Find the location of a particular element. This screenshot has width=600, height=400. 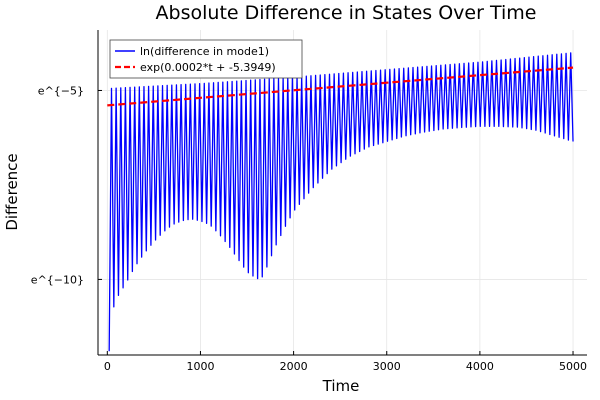

chart-title: Absolute Difference in States Over Time is located at coordinates (346, 13).